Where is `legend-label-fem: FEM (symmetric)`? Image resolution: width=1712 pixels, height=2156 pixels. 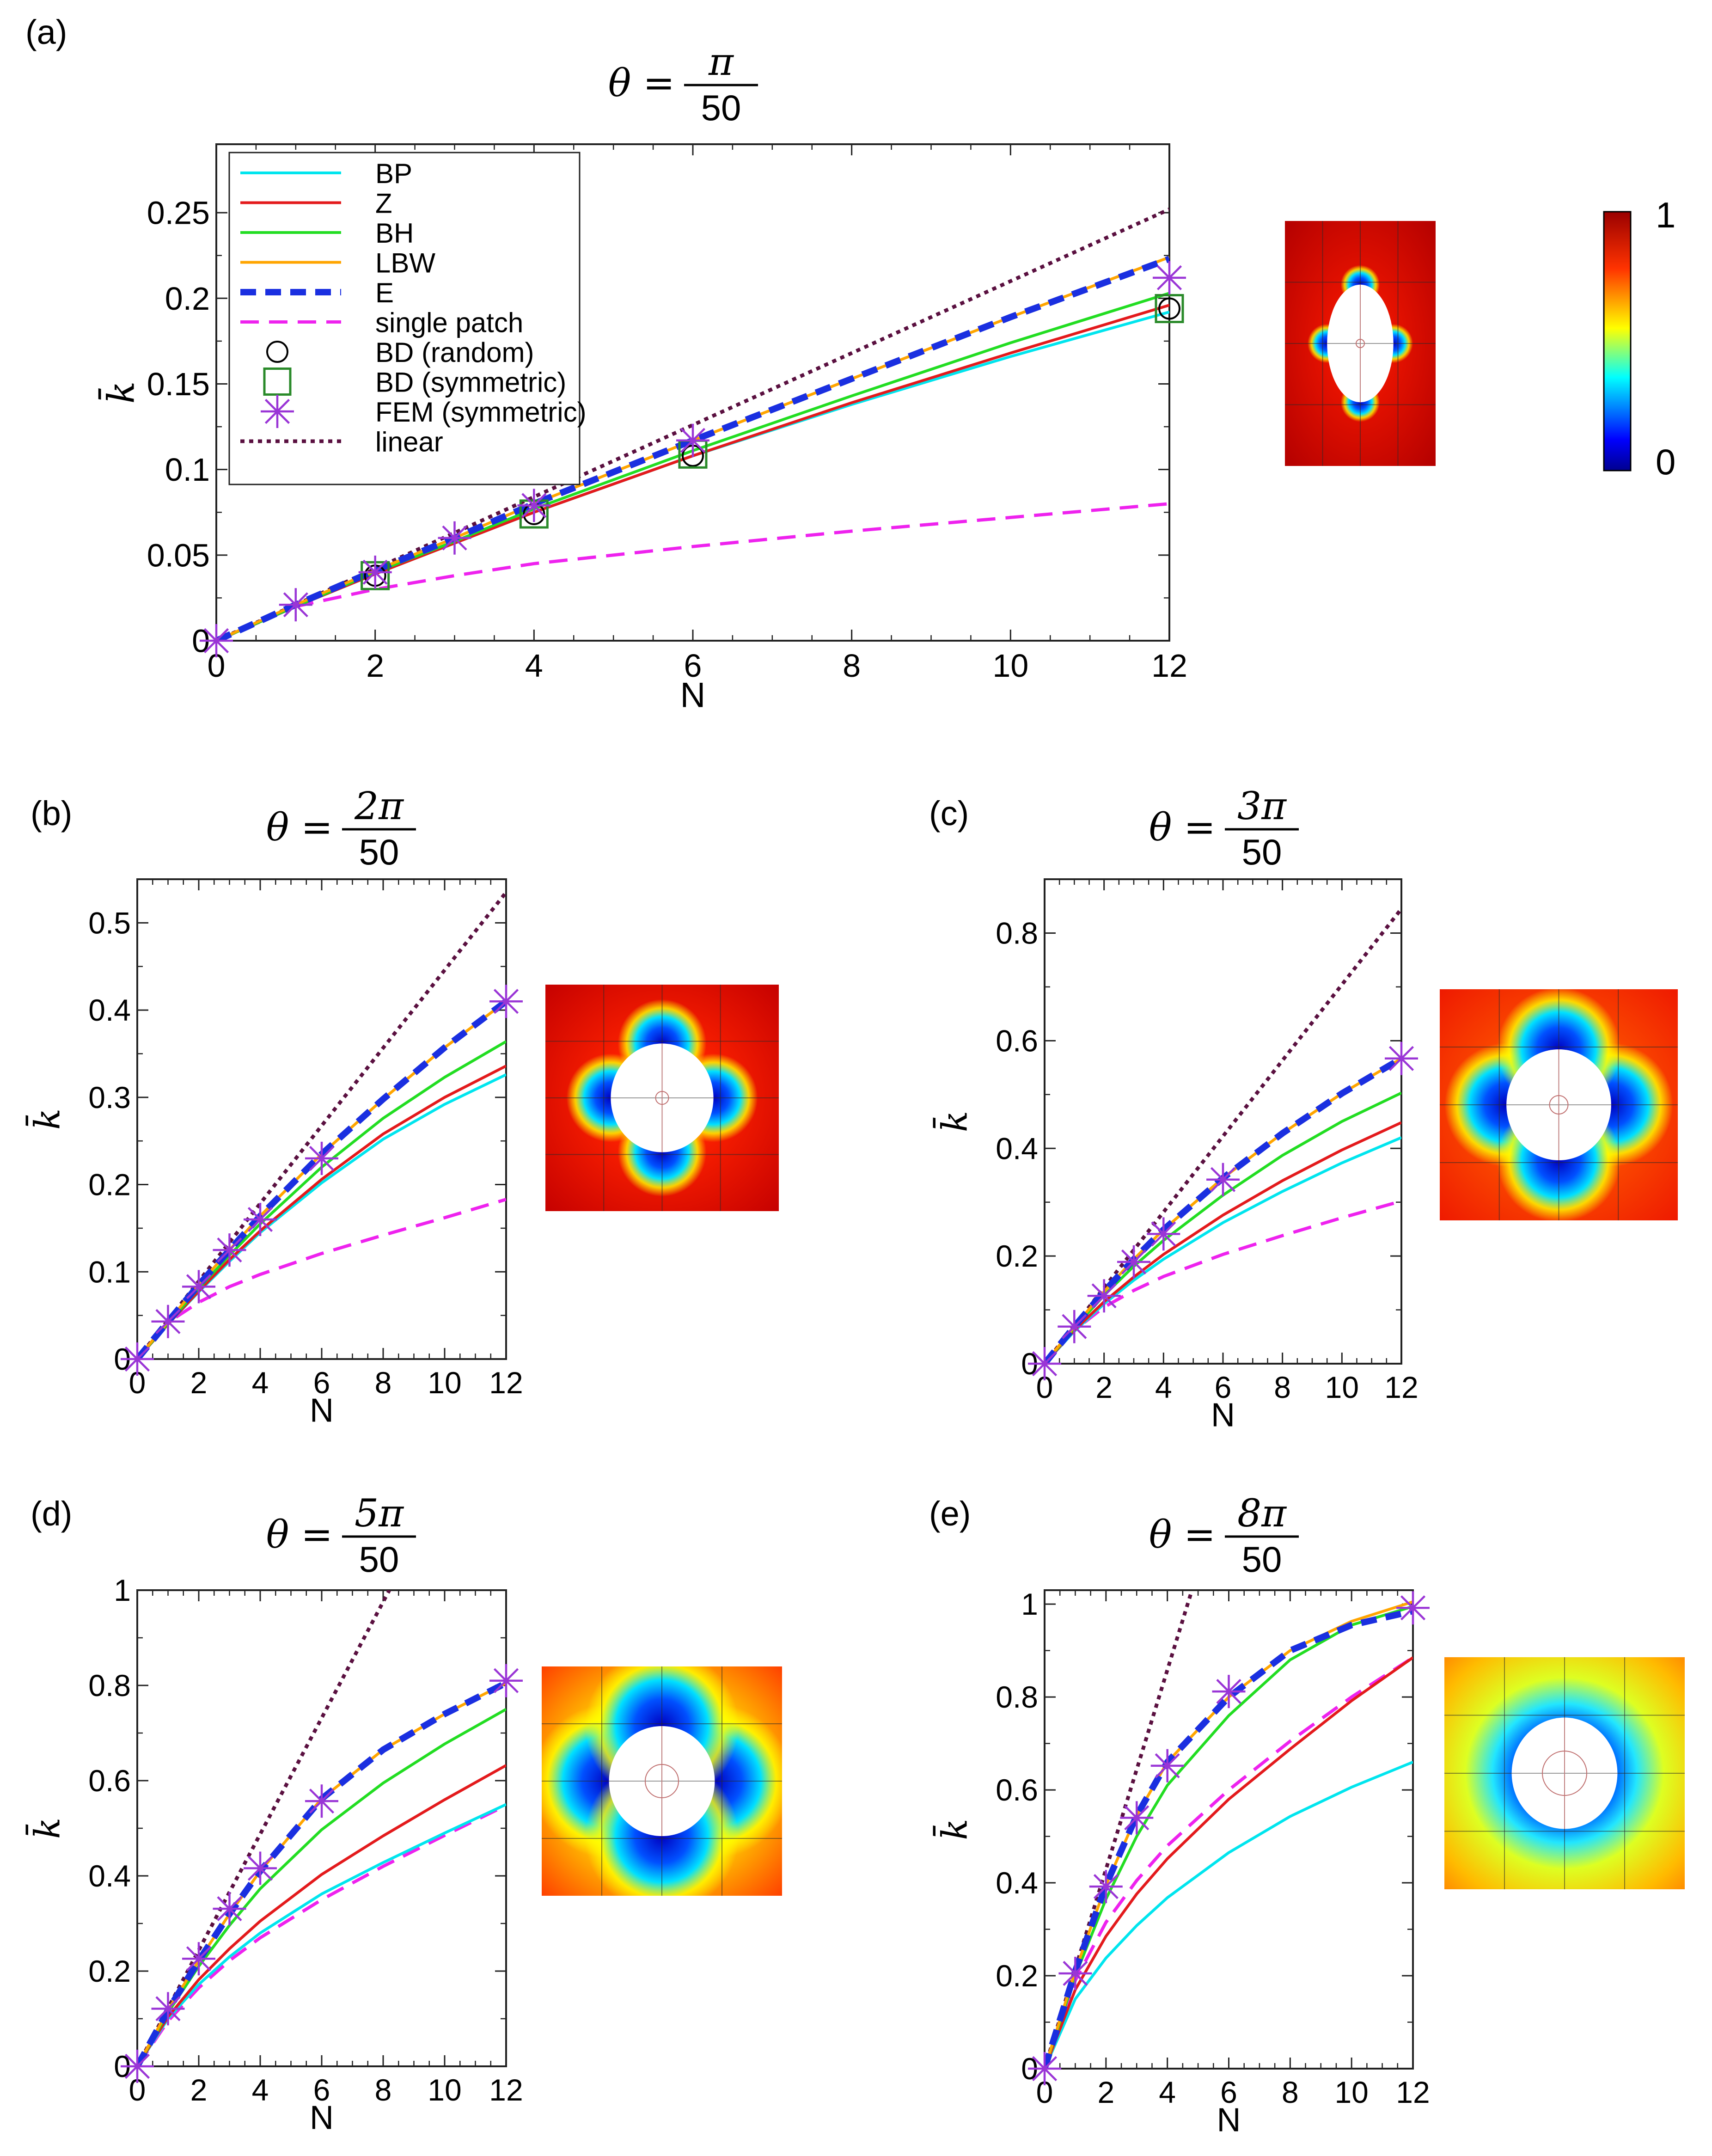
legend-label-fem: FEM (symmetric) is located at coordinates (481, 412).